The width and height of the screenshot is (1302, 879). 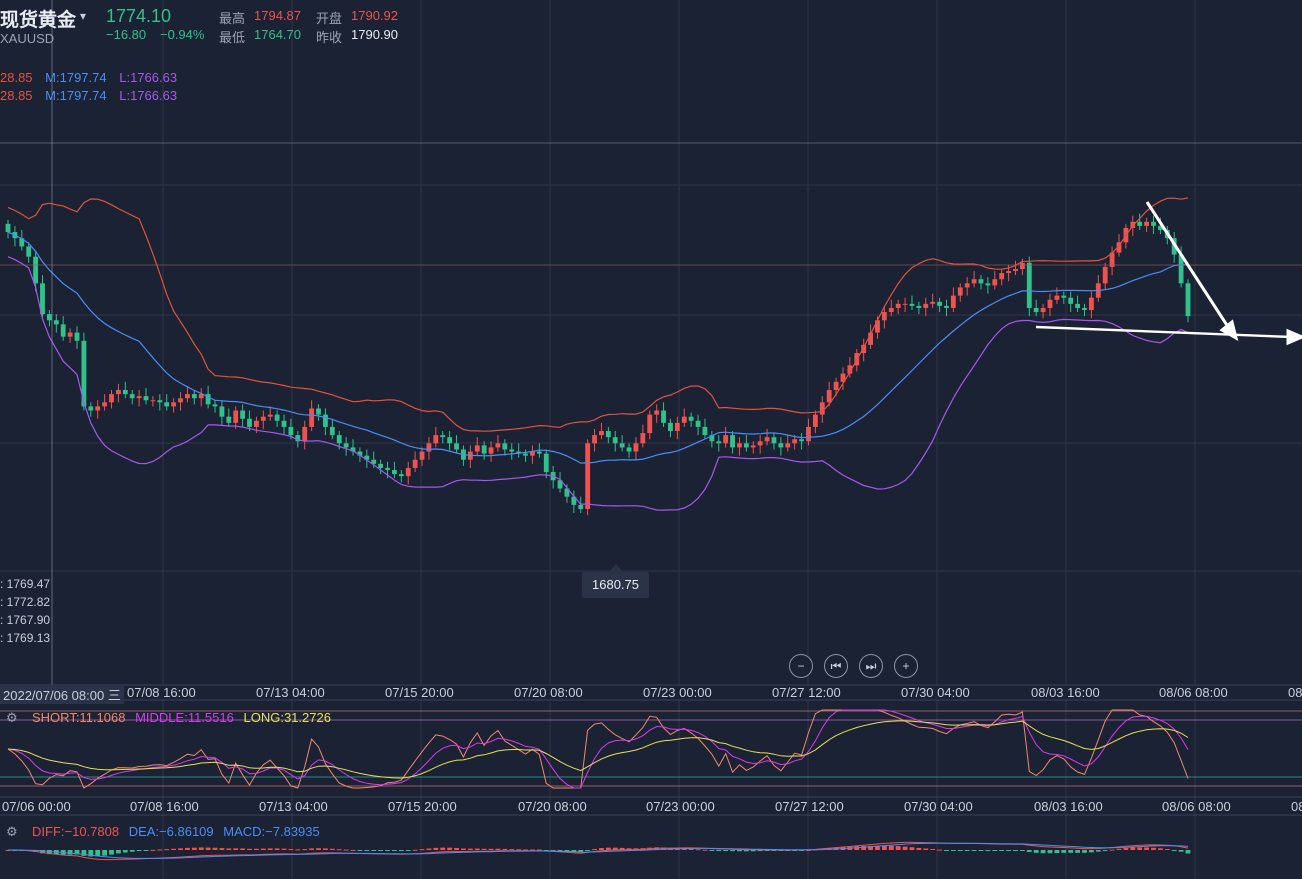 I want to click on x-tick: 07/20 08:00, so click(x=548, y=692).